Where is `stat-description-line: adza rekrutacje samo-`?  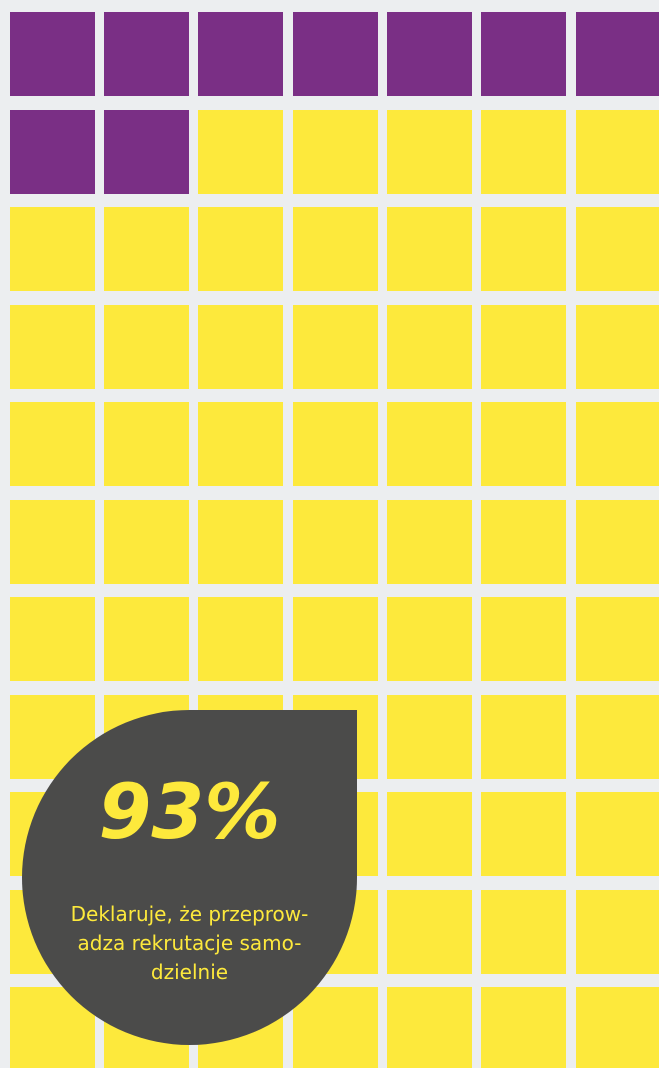
stat-description-line: adza rekrutacje samo- is located at coordinates (189, 943).